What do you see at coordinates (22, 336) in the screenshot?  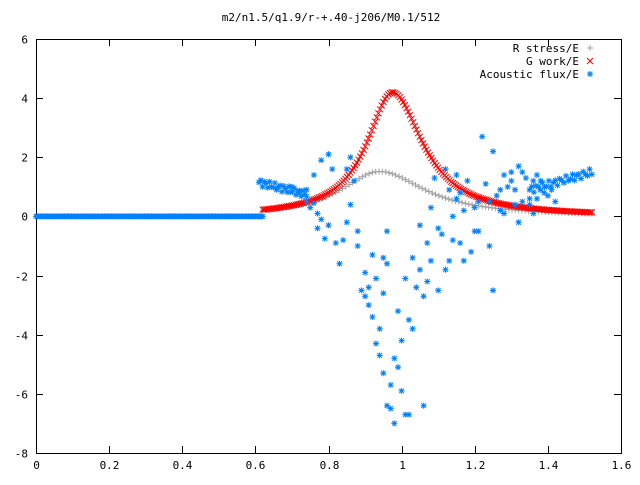 I see `y-tick-label: -4` at bounding box center [22, 336].